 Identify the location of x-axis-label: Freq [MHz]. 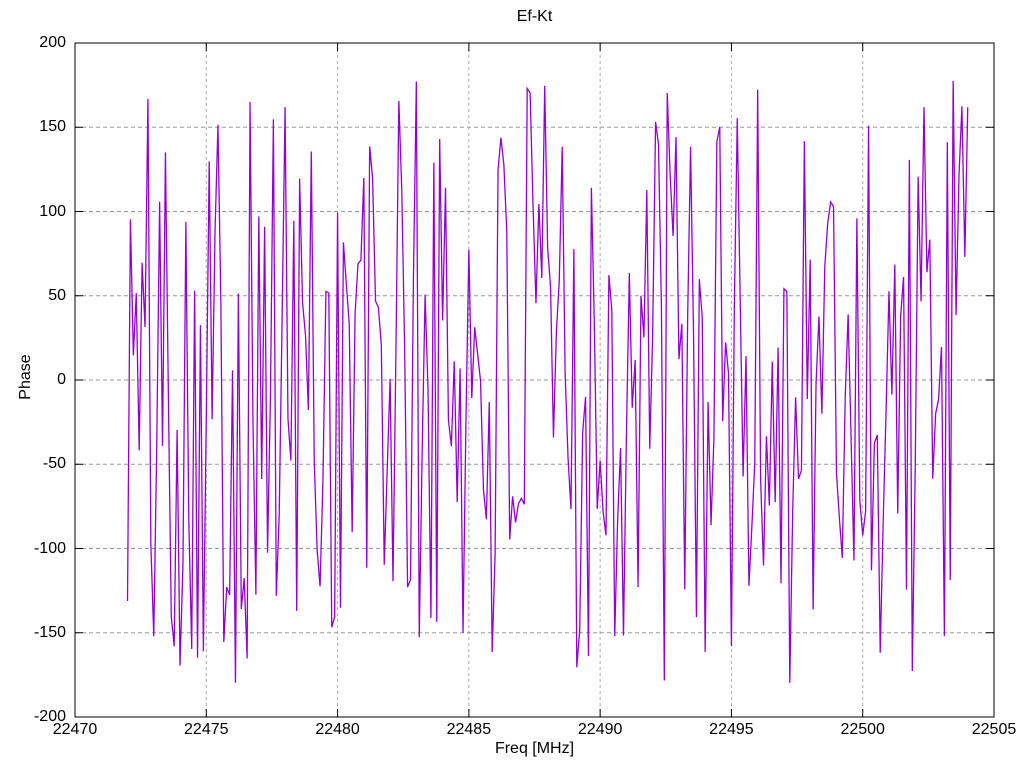
(534, 748).